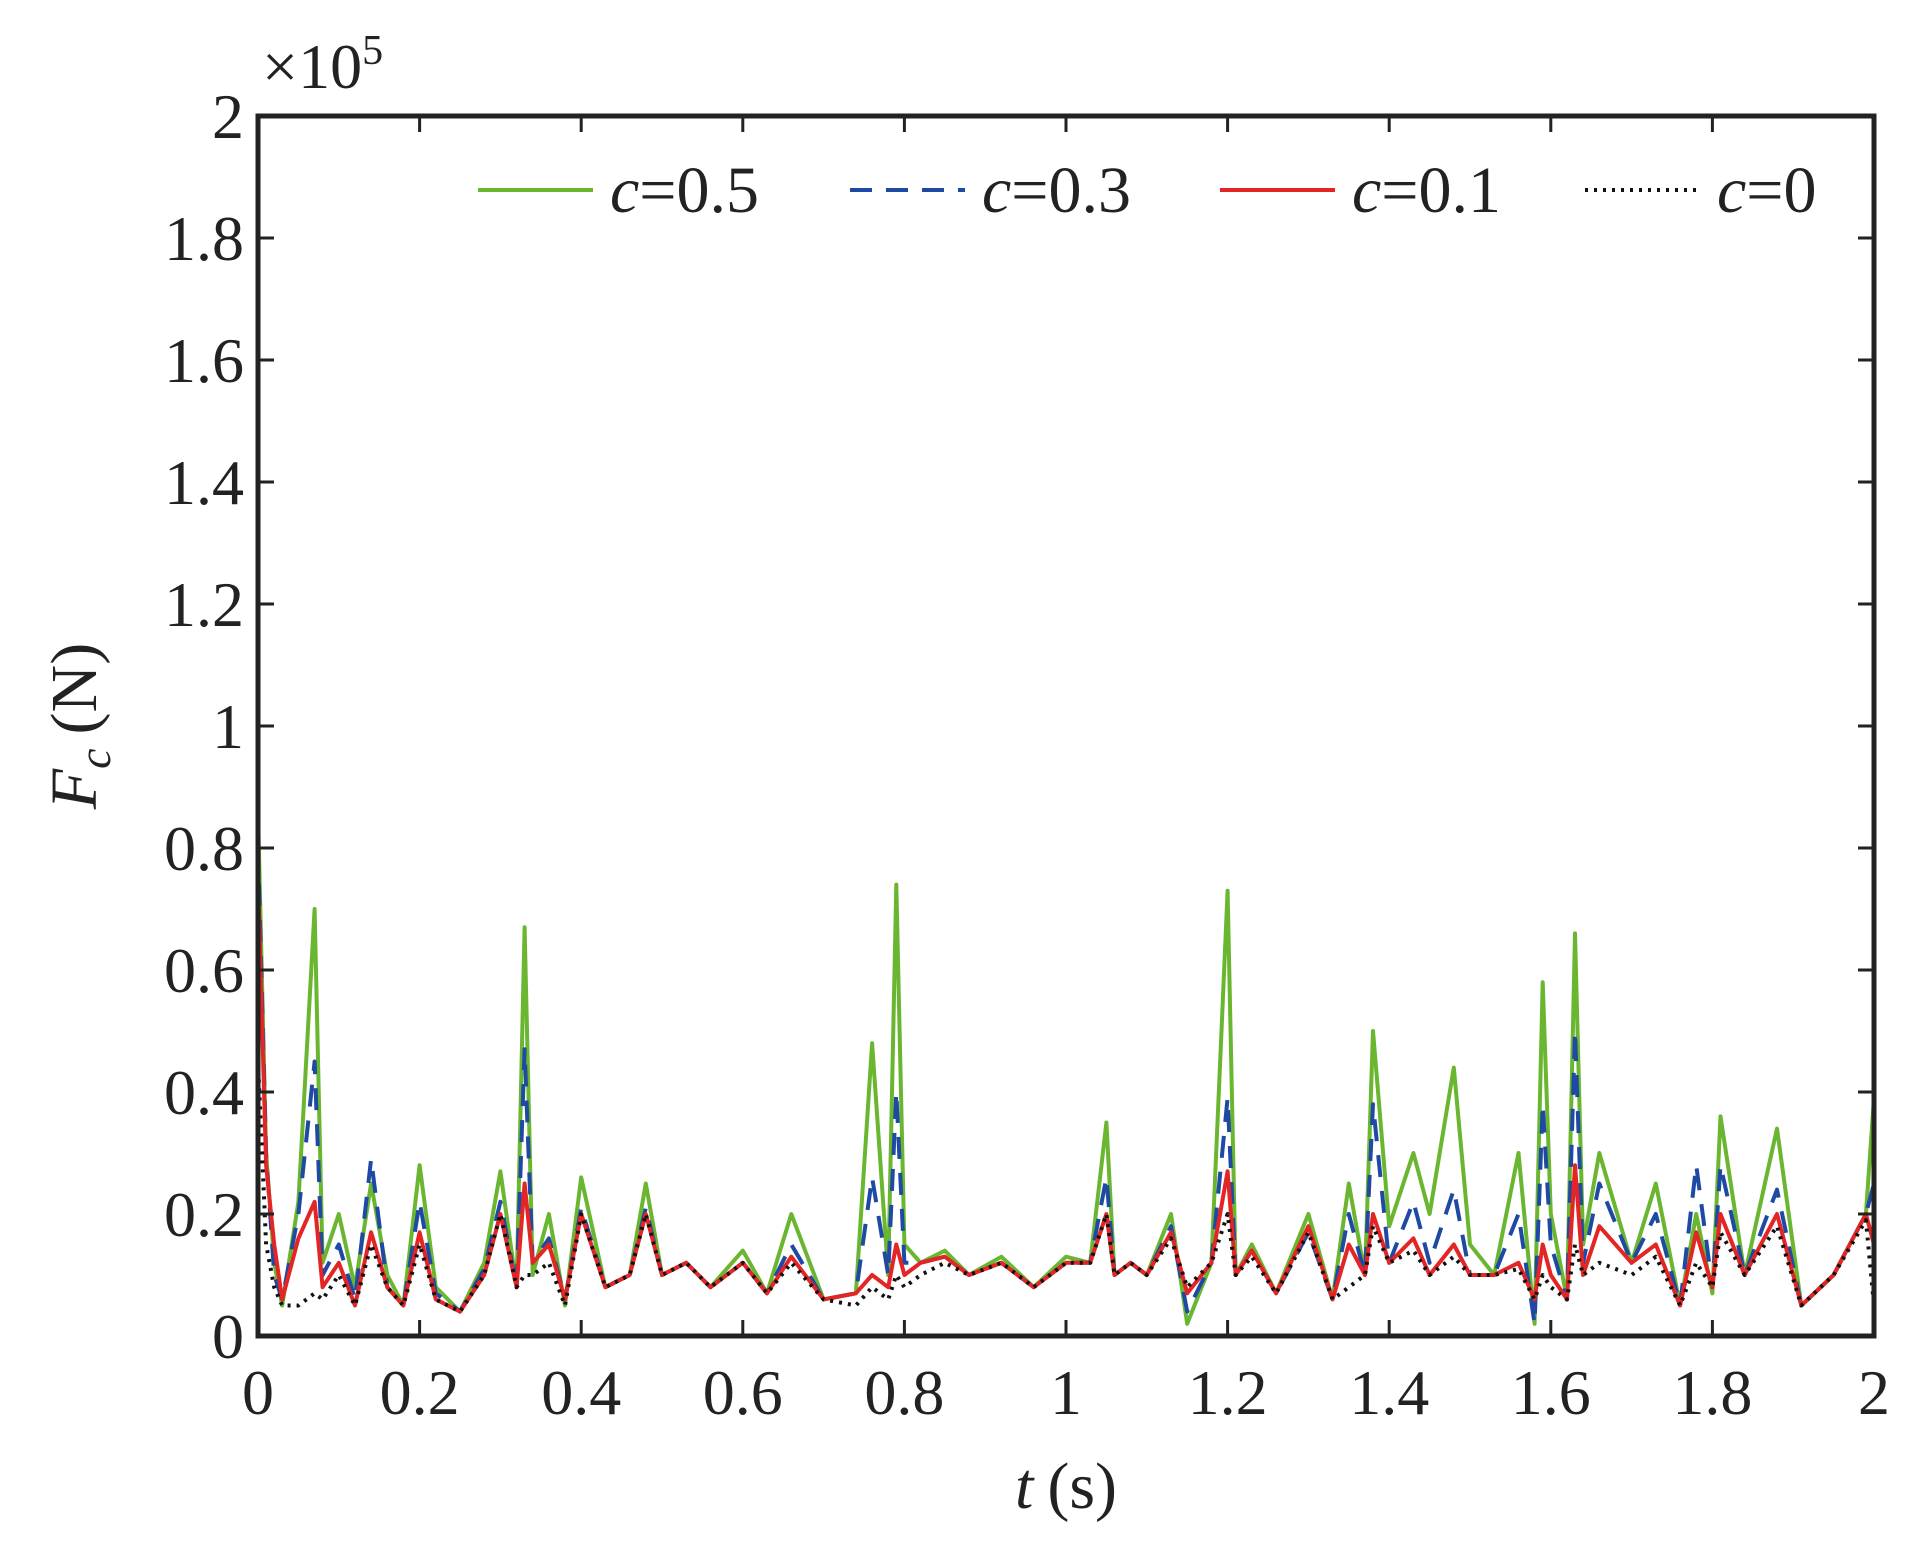  I want to click on legend-label-value: =0.3, so click(1071, 190).